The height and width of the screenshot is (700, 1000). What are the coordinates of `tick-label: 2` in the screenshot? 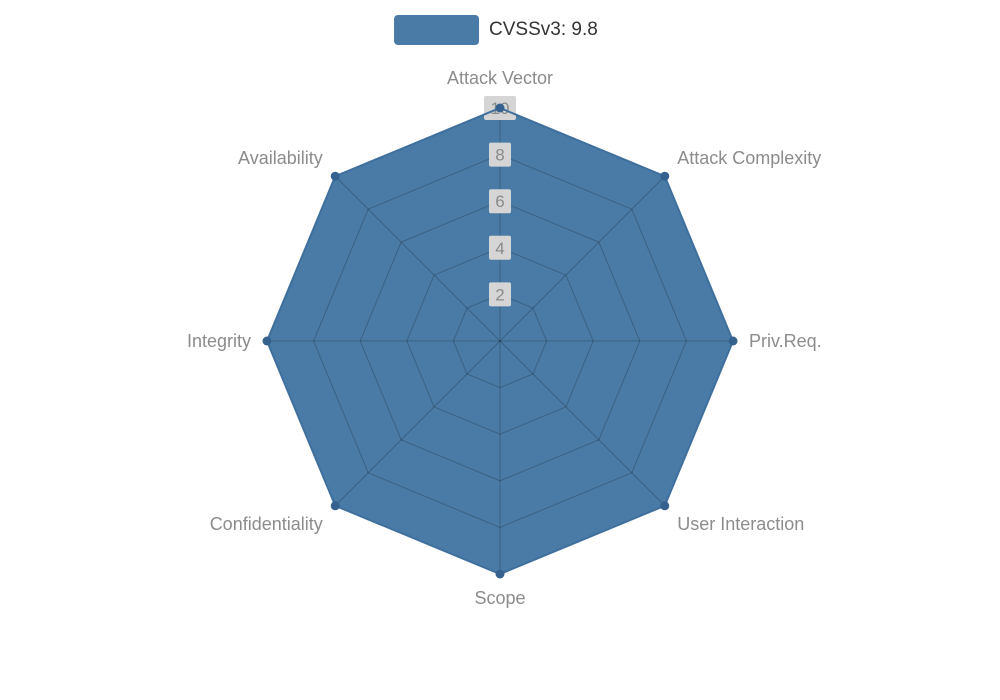 It's located at (499, 294).